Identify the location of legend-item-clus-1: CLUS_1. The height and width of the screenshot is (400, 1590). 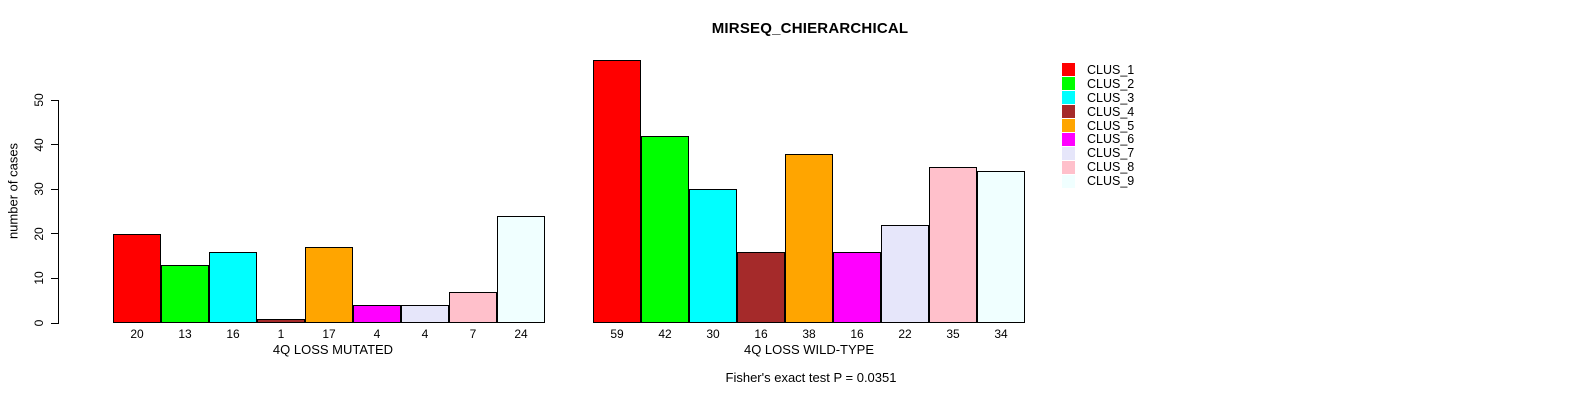
(1098, 70).